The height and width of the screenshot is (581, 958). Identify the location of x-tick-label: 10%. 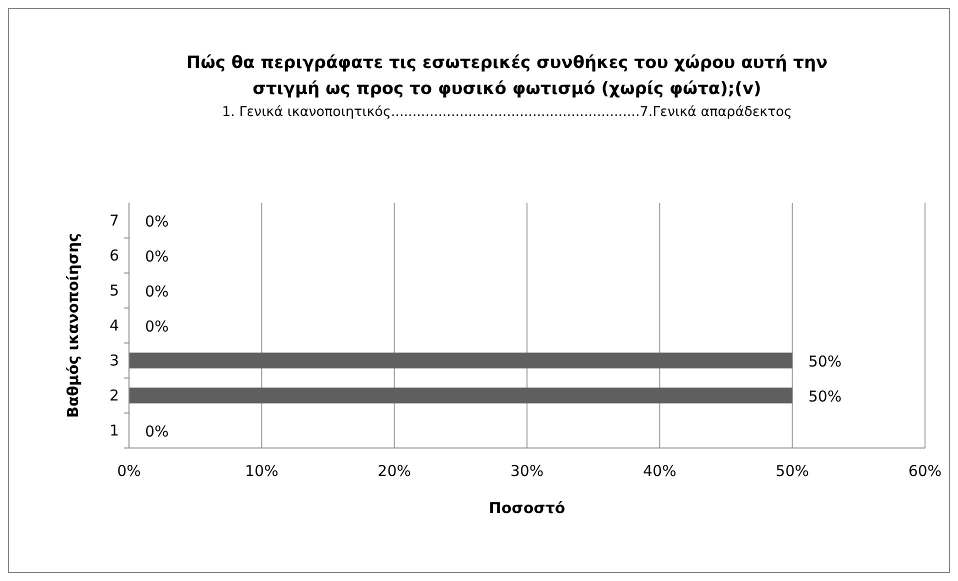
(261, 471).